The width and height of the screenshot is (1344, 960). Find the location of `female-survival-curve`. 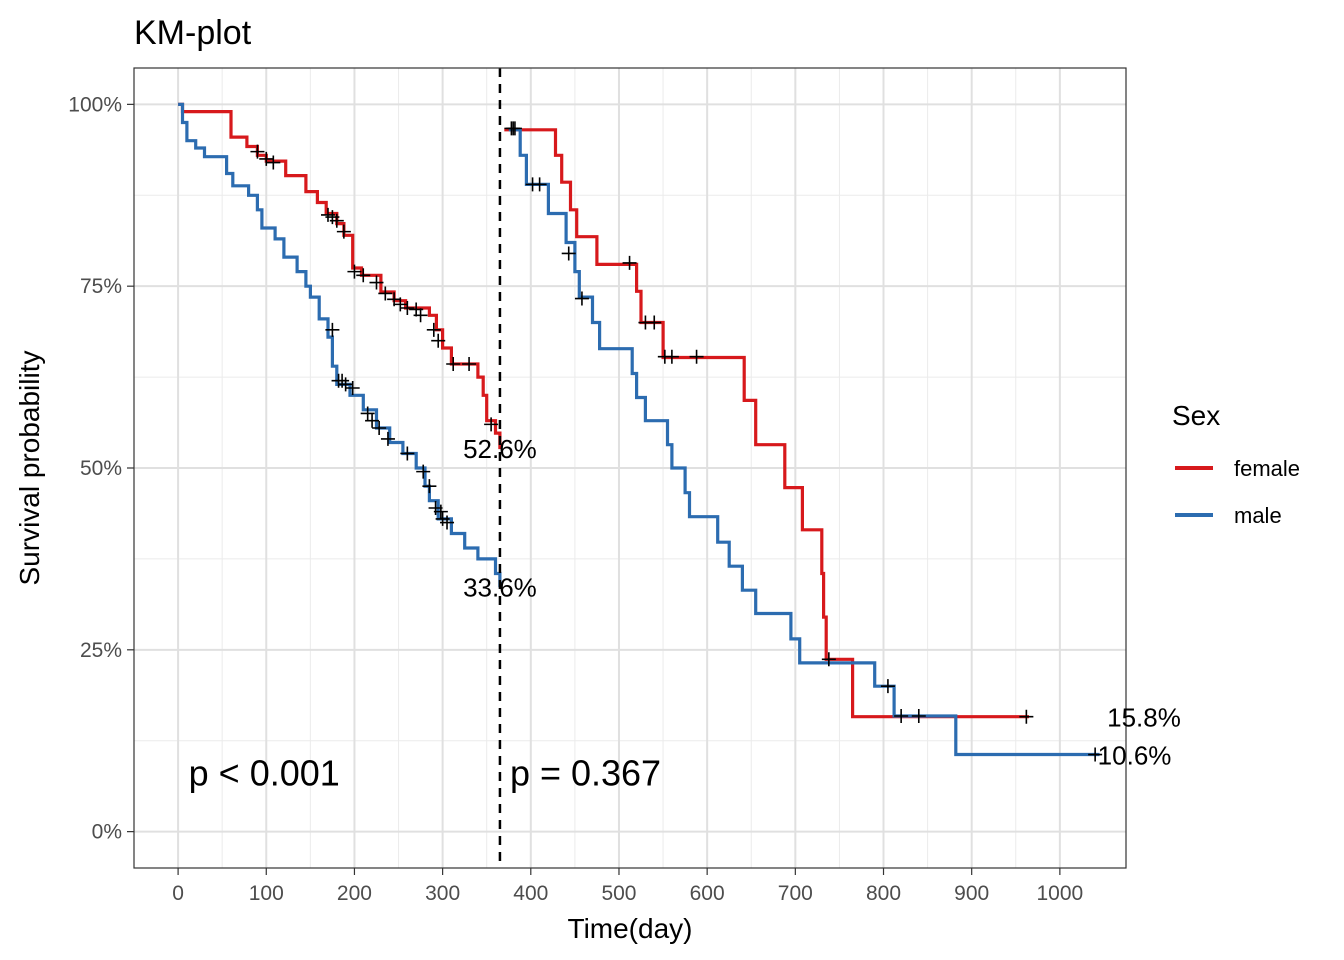

female-survival-curve is located at coordinates (340, 276).